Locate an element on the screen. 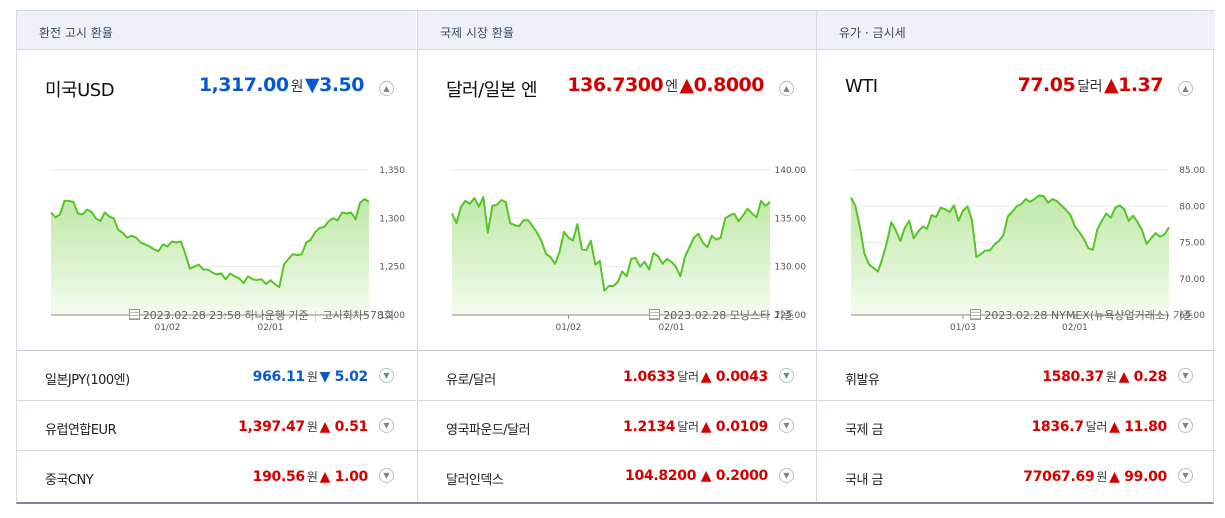 The width and height of the screenshot is (1225, 518). list-item: 중국CNY 190.56 원 ▲ 1.00 ▼ is located at coordinates (216, 476).